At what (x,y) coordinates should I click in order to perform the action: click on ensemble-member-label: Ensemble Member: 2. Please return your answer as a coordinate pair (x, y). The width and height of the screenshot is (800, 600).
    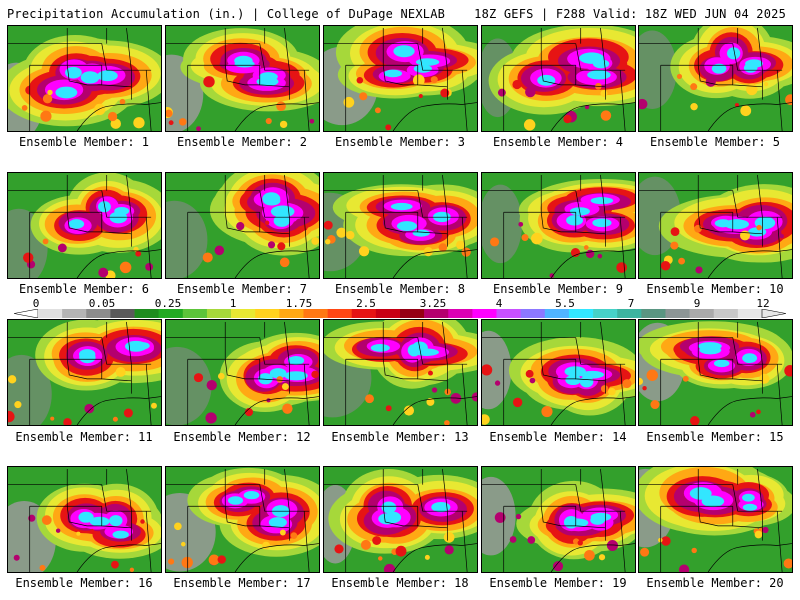
    Looking at the image, I should click on (242, 142).